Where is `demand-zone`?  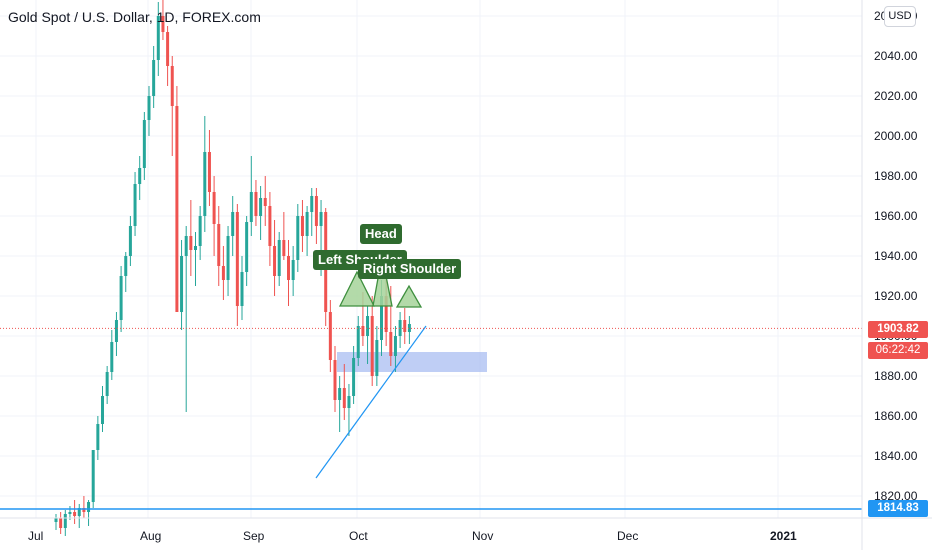 demand-zone is located at coordinates (412, 362).